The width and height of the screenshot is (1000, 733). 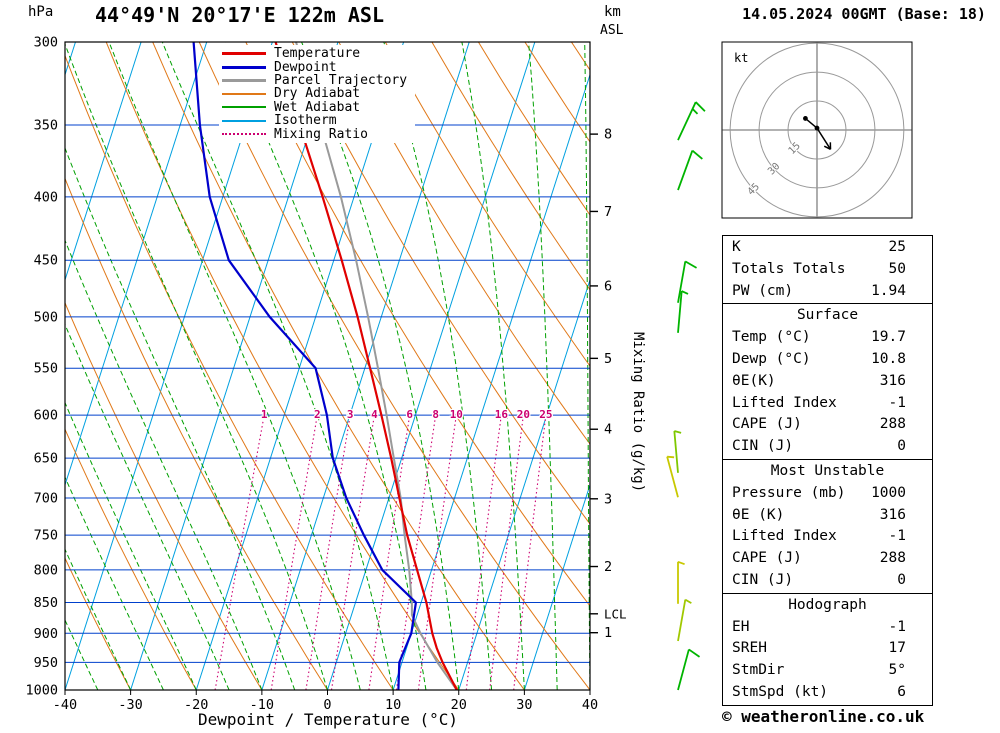 What do you see at coordinates (897, 670) in the screenshot?
I see `stat-value: 5°` at bounding box center [897, 670].